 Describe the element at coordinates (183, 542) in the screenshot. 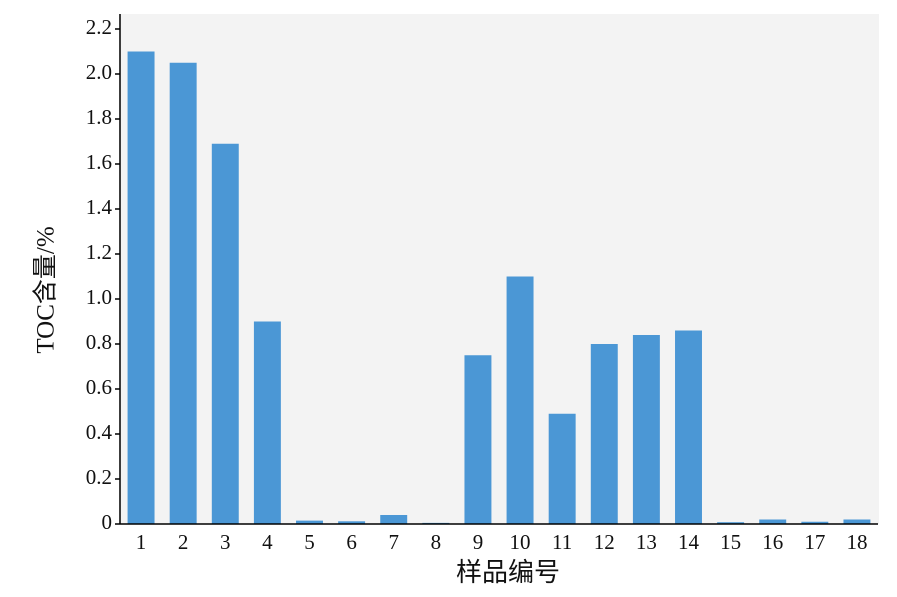

I see `x-tick-label: 2` at that location.